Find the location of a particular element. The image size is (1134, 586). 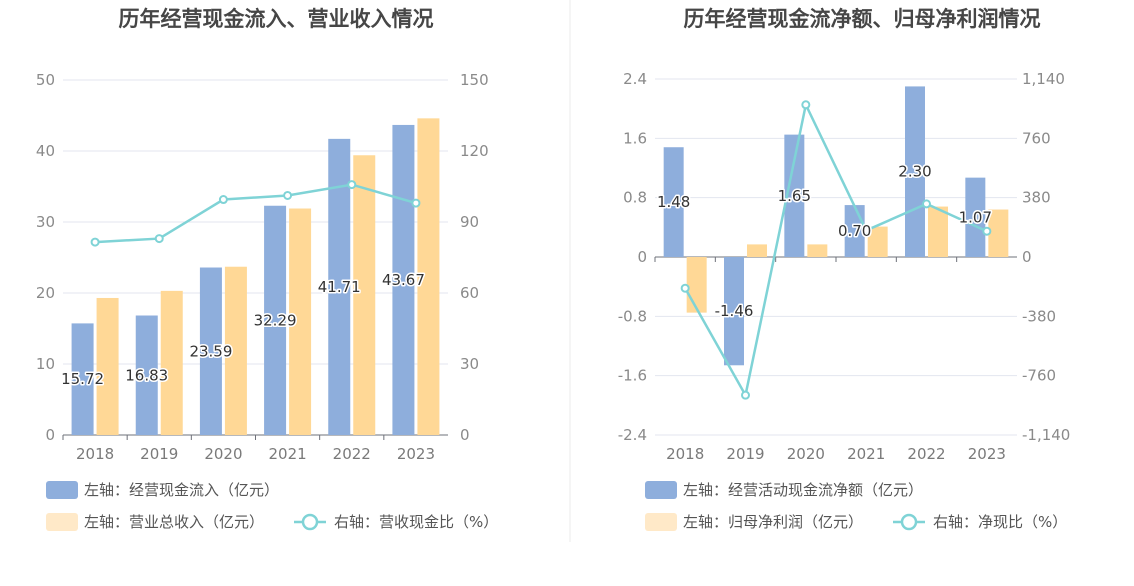

bar-data-label: 2.30 is located at coordinates (914, 172).